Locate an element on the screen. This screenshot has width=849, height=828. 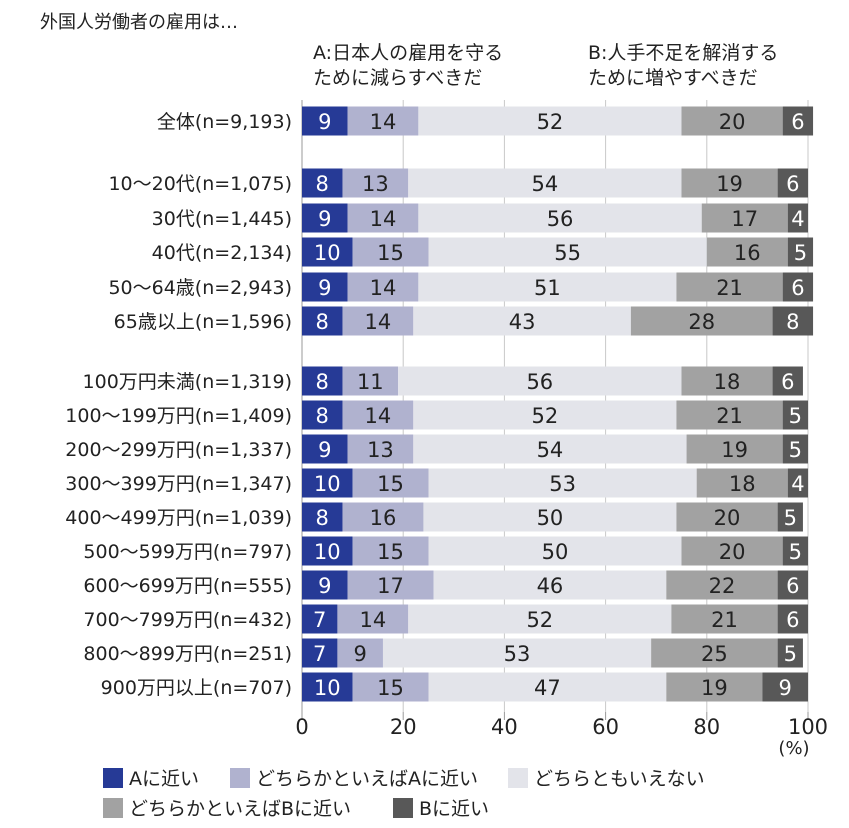
category-label: 700〜799万円(n=432) is located at coordinates (187, 620).